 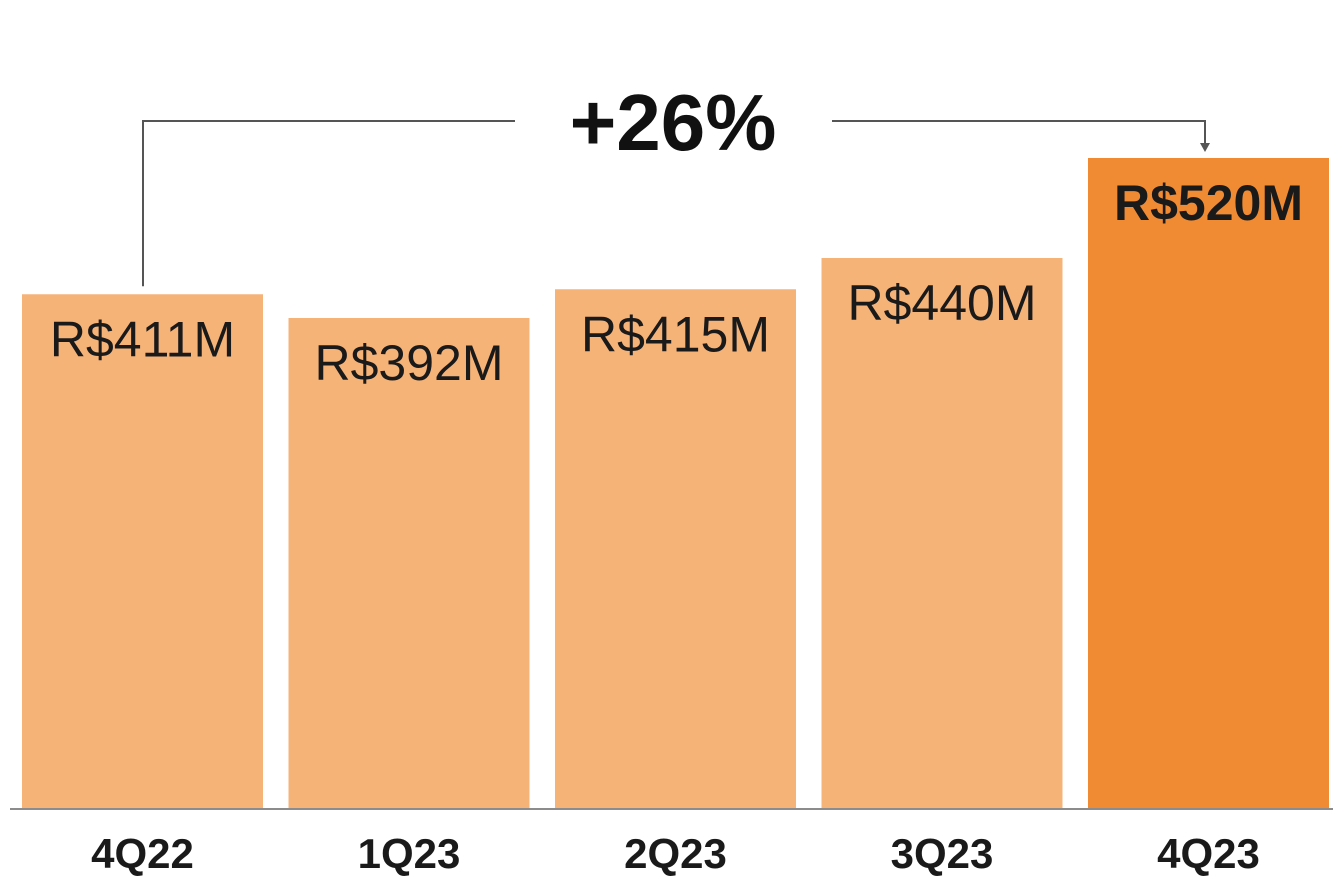 What do you see at coordinates (1019, 132) in the screenshot?
I see `growth-connector-right` at bounding box center [1019, 132].